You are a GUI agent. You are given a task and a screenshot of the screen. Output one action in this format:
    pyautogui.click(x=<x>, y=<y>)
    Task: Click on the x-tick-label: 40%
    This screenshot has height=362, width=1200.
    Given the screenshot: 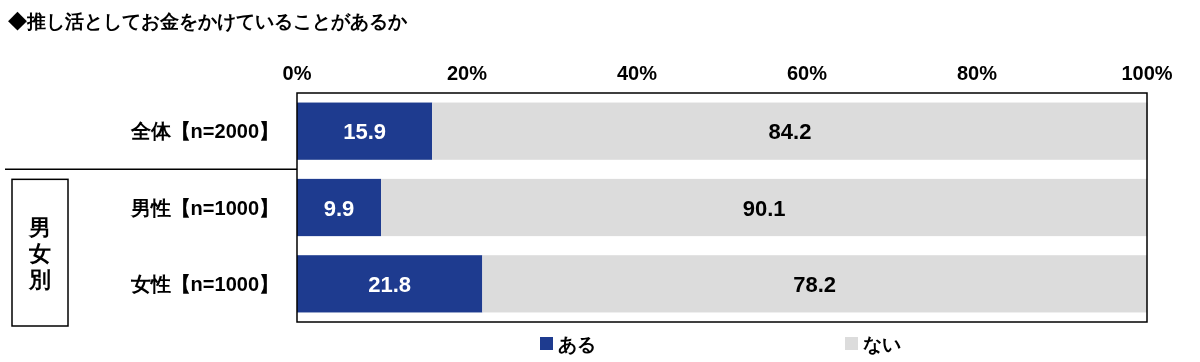 What is the action you would take?
    pyautogui.click(x=637, y=73)
    